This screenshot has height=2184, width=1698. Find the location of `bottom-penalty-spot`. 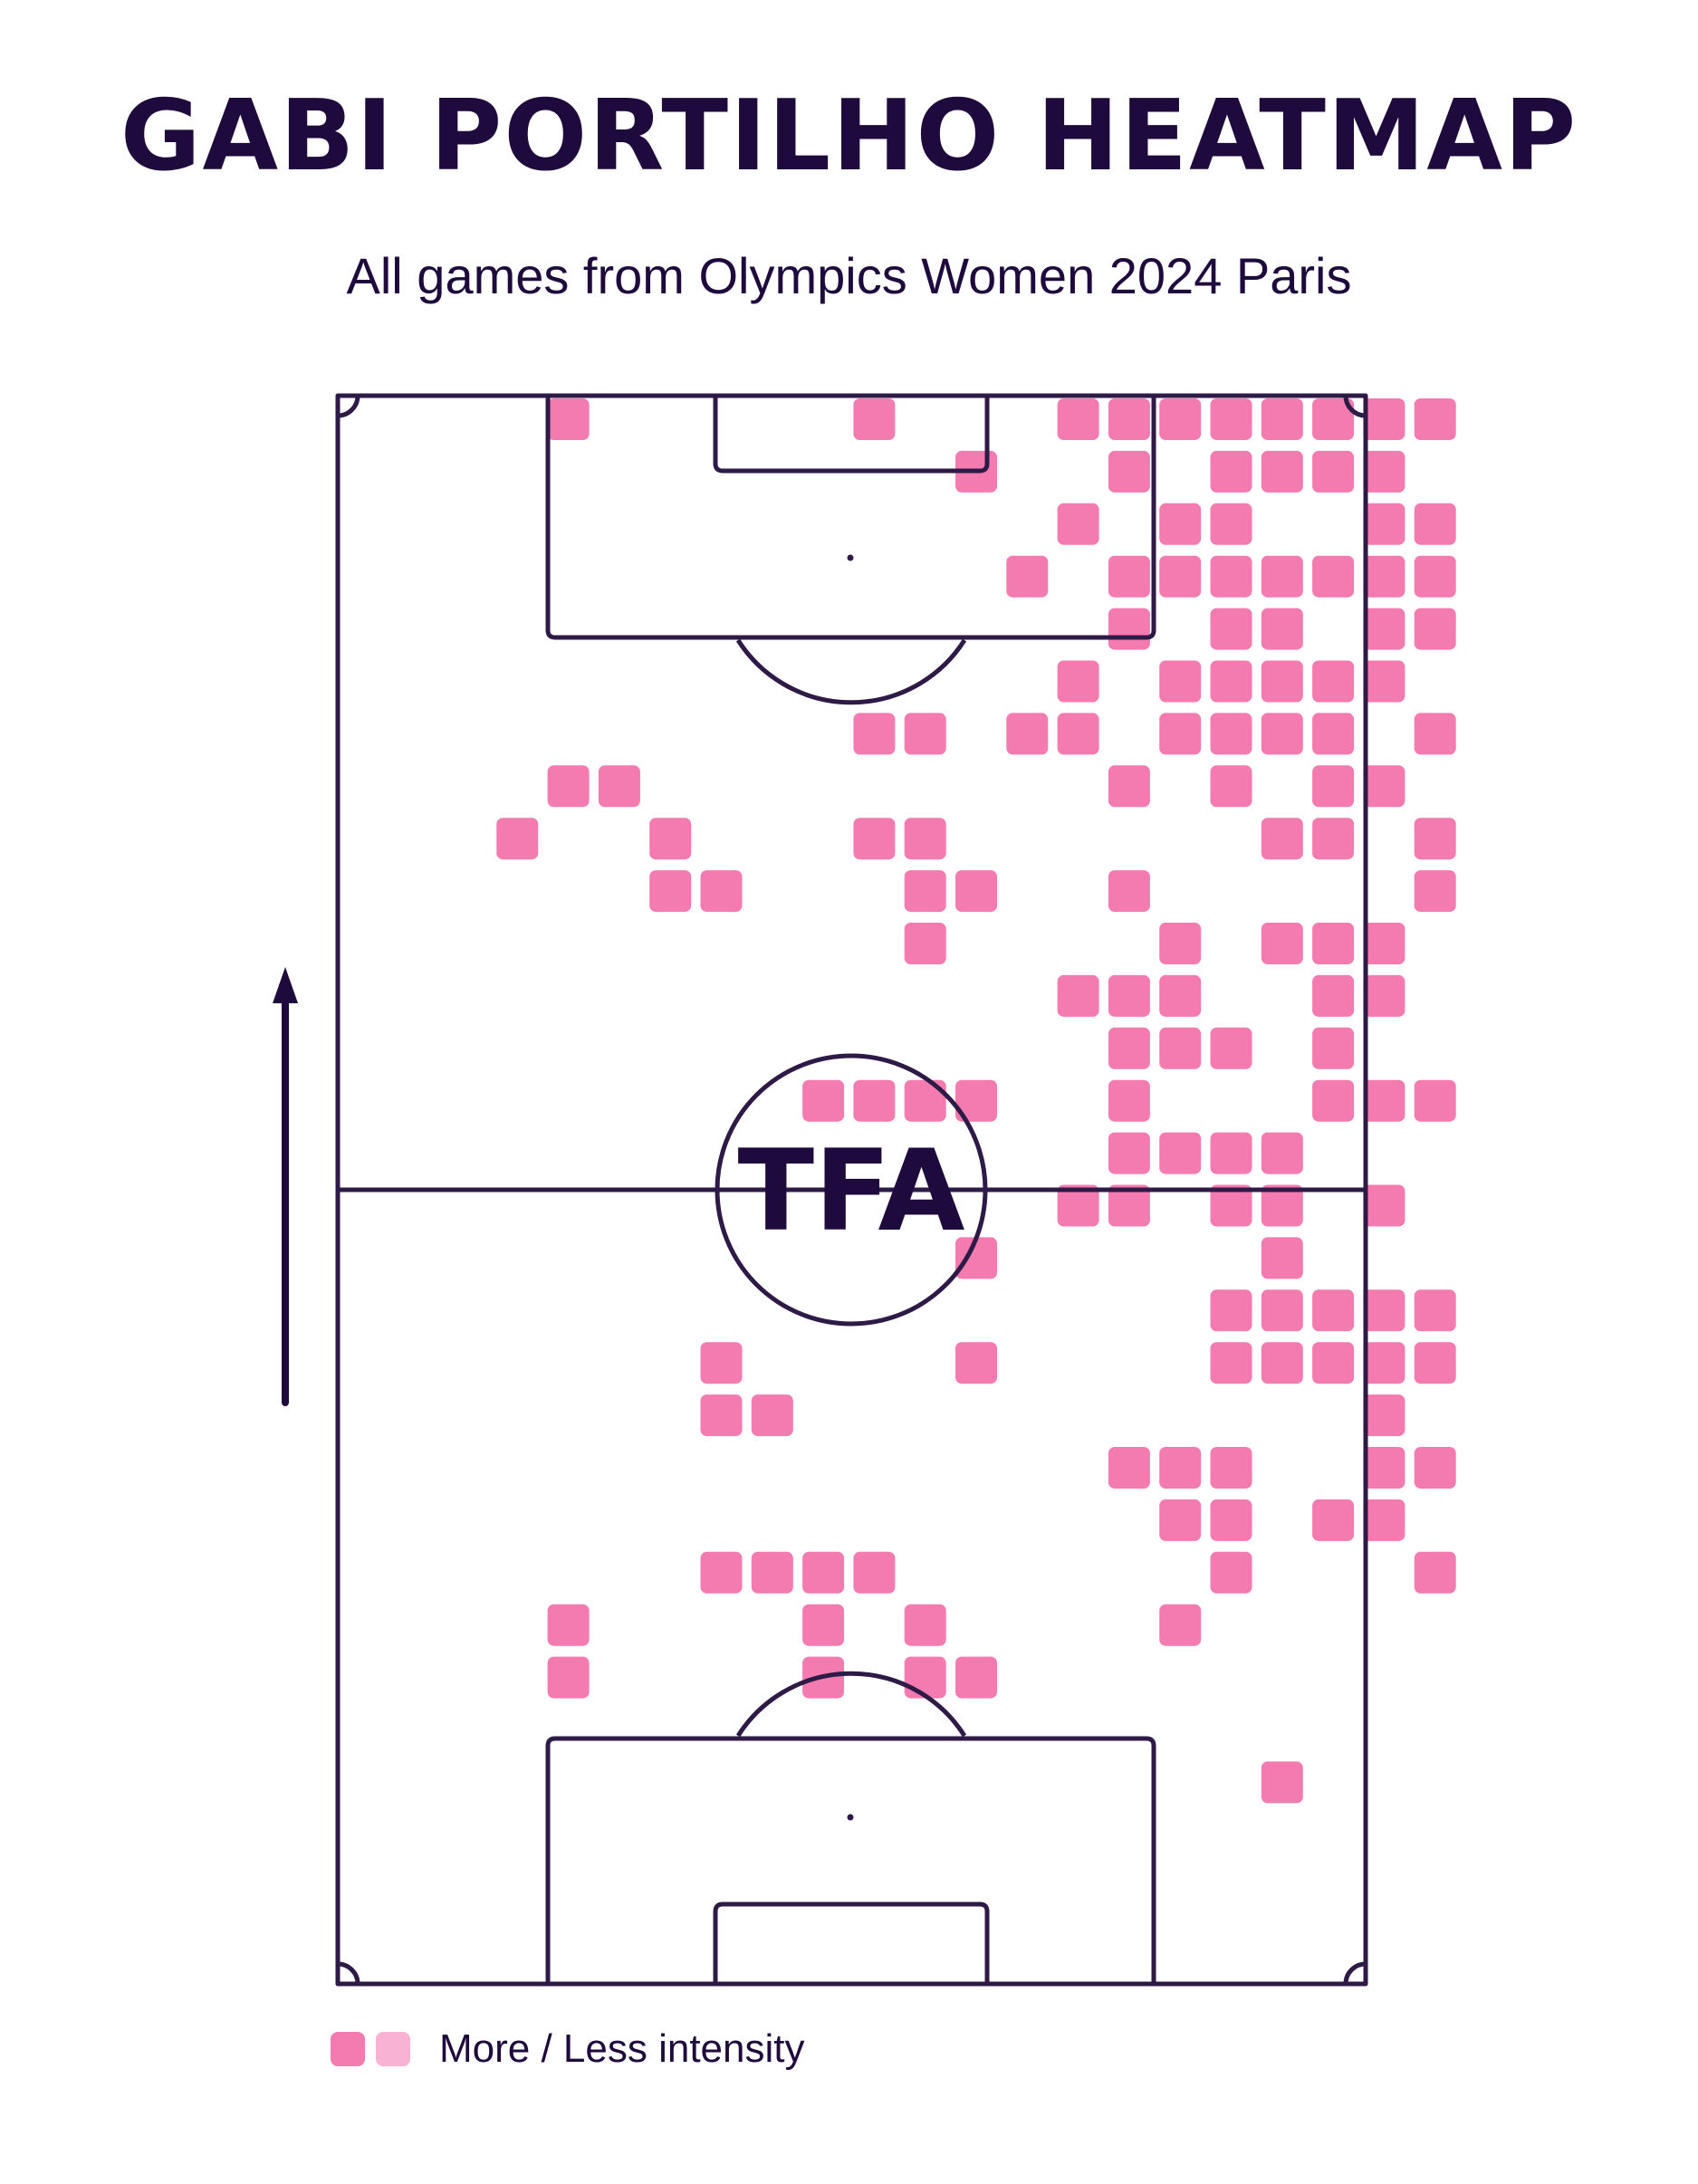

bottom-penalty-spot is located at coordinates (850, 1818).